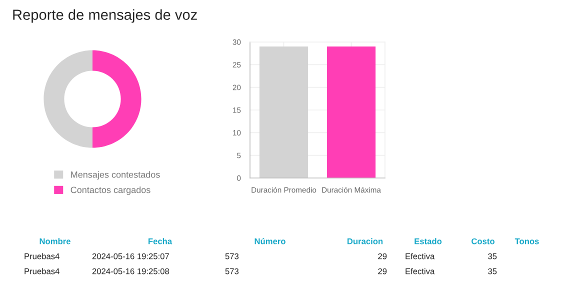 Image resolution: width=566 pixels, height=288 pixels. Describe the element at coordinates (428, 241) in the screenshot. I see `text: Estado` at that location.